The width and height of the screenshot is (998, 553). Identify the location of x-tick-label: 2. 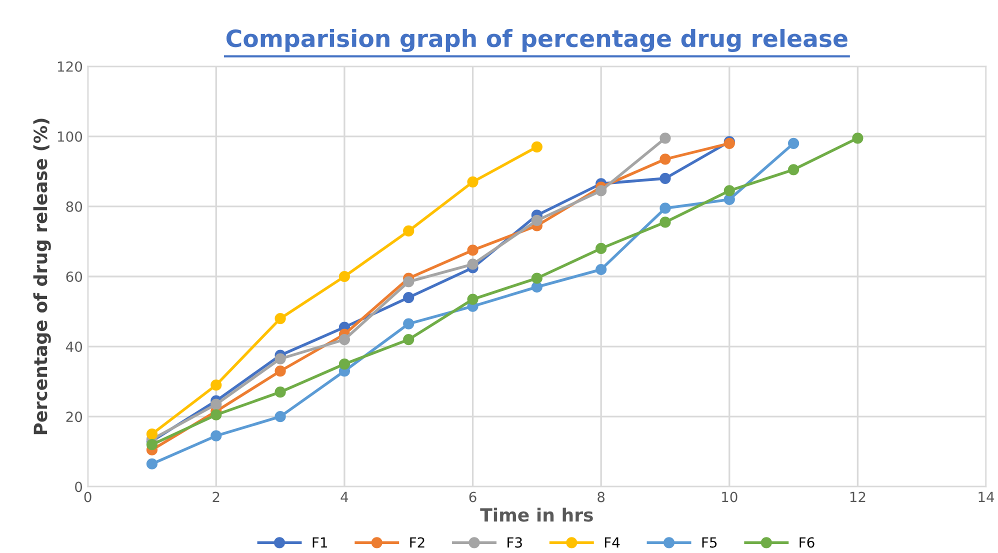
(216, 497).